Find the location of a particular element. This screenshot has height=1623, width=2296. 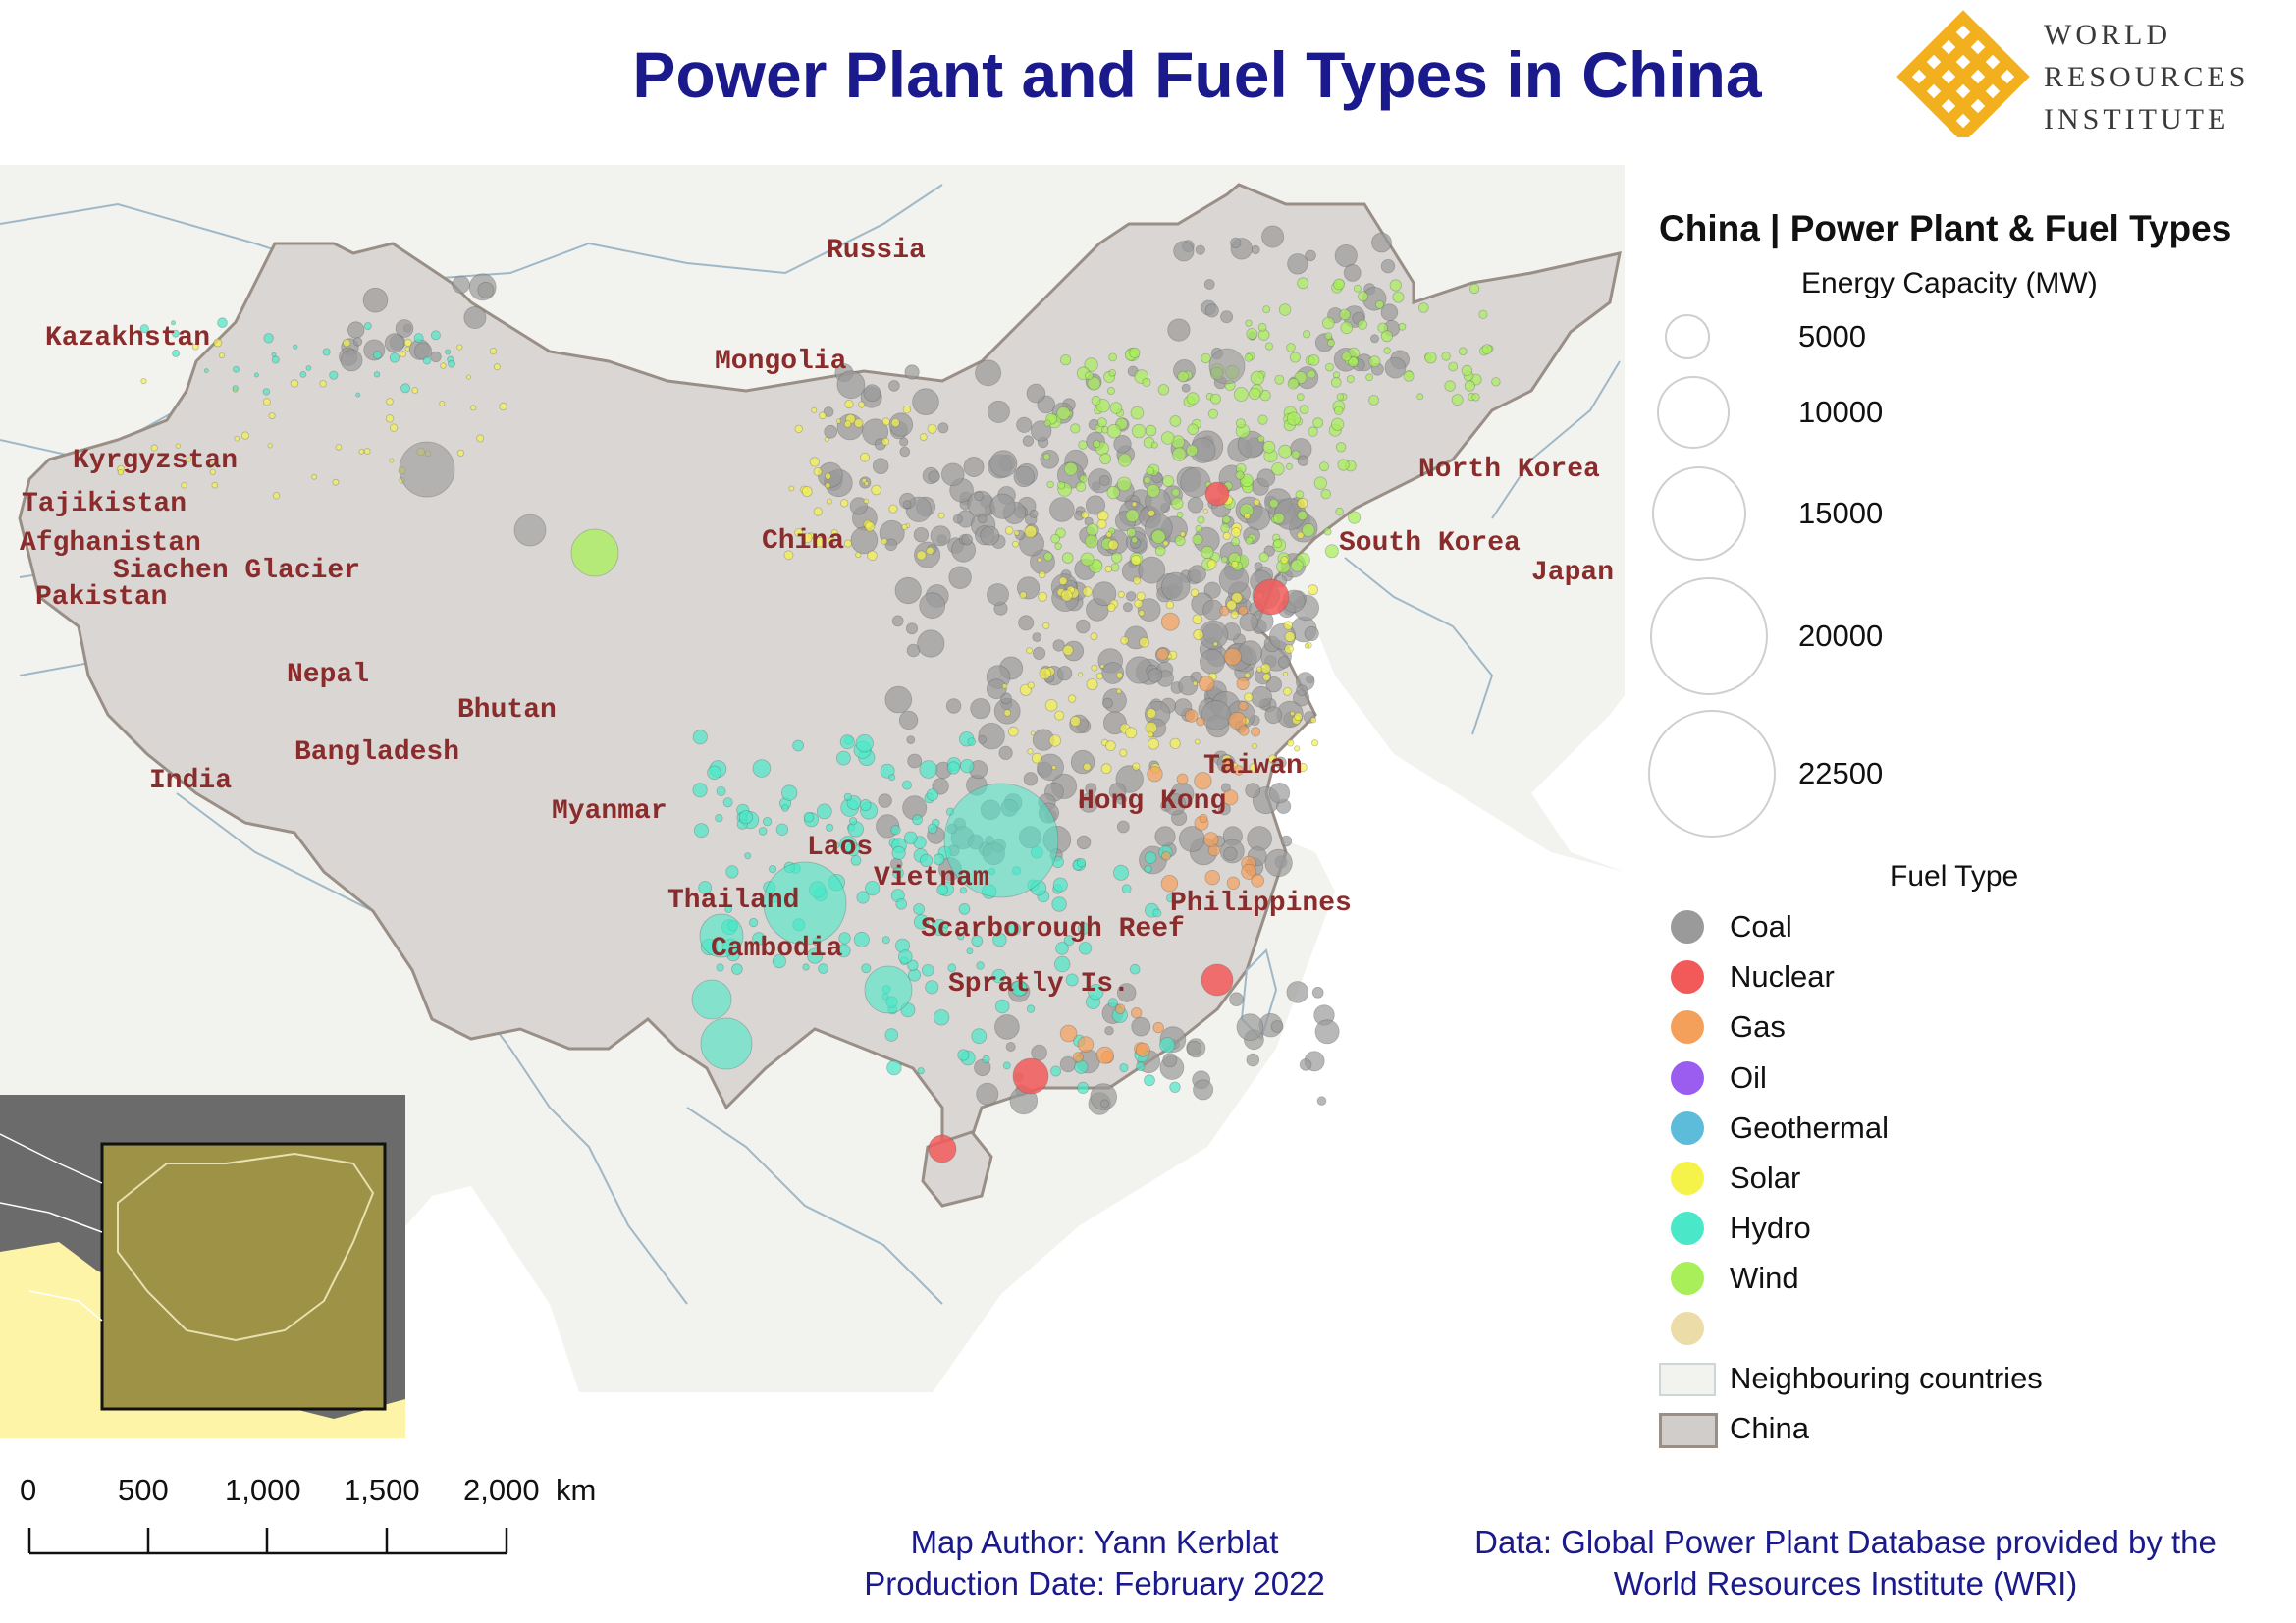

label-taiwan: Taiwan is located at coordinates (1253, 766).